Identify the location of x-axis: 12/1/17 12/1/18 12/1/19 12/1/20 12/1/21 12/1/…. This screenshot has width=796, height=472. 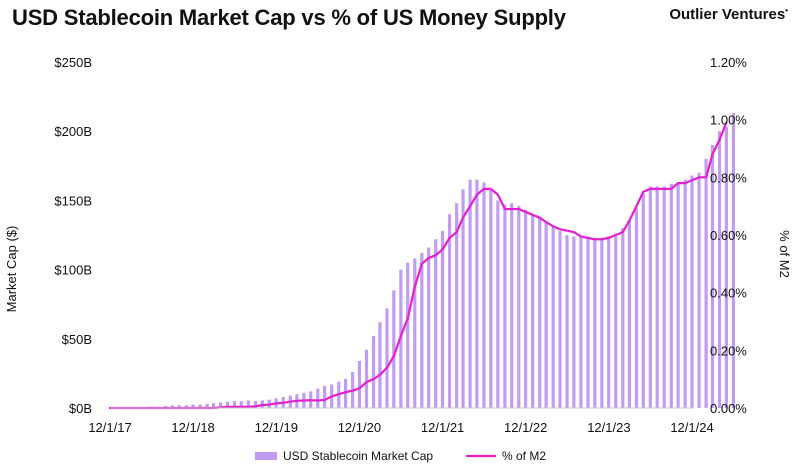
(400, 427).